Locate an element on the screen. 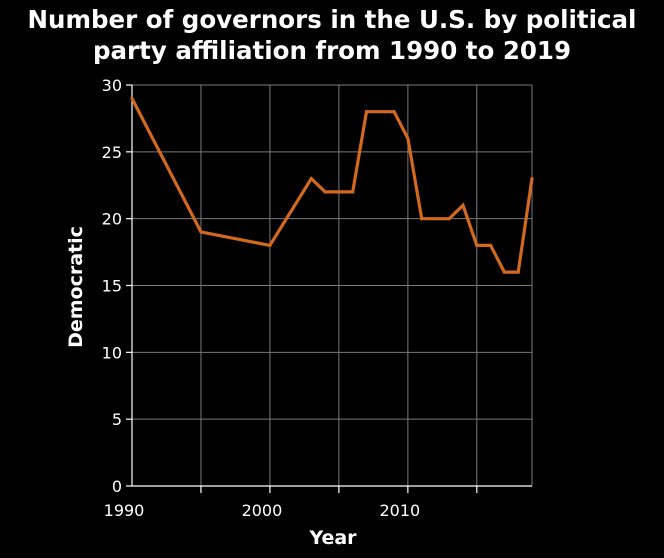 The width and height of the screenshot is (664, 558). y-axis-label: Democratic is located at coordinates (76, 287).